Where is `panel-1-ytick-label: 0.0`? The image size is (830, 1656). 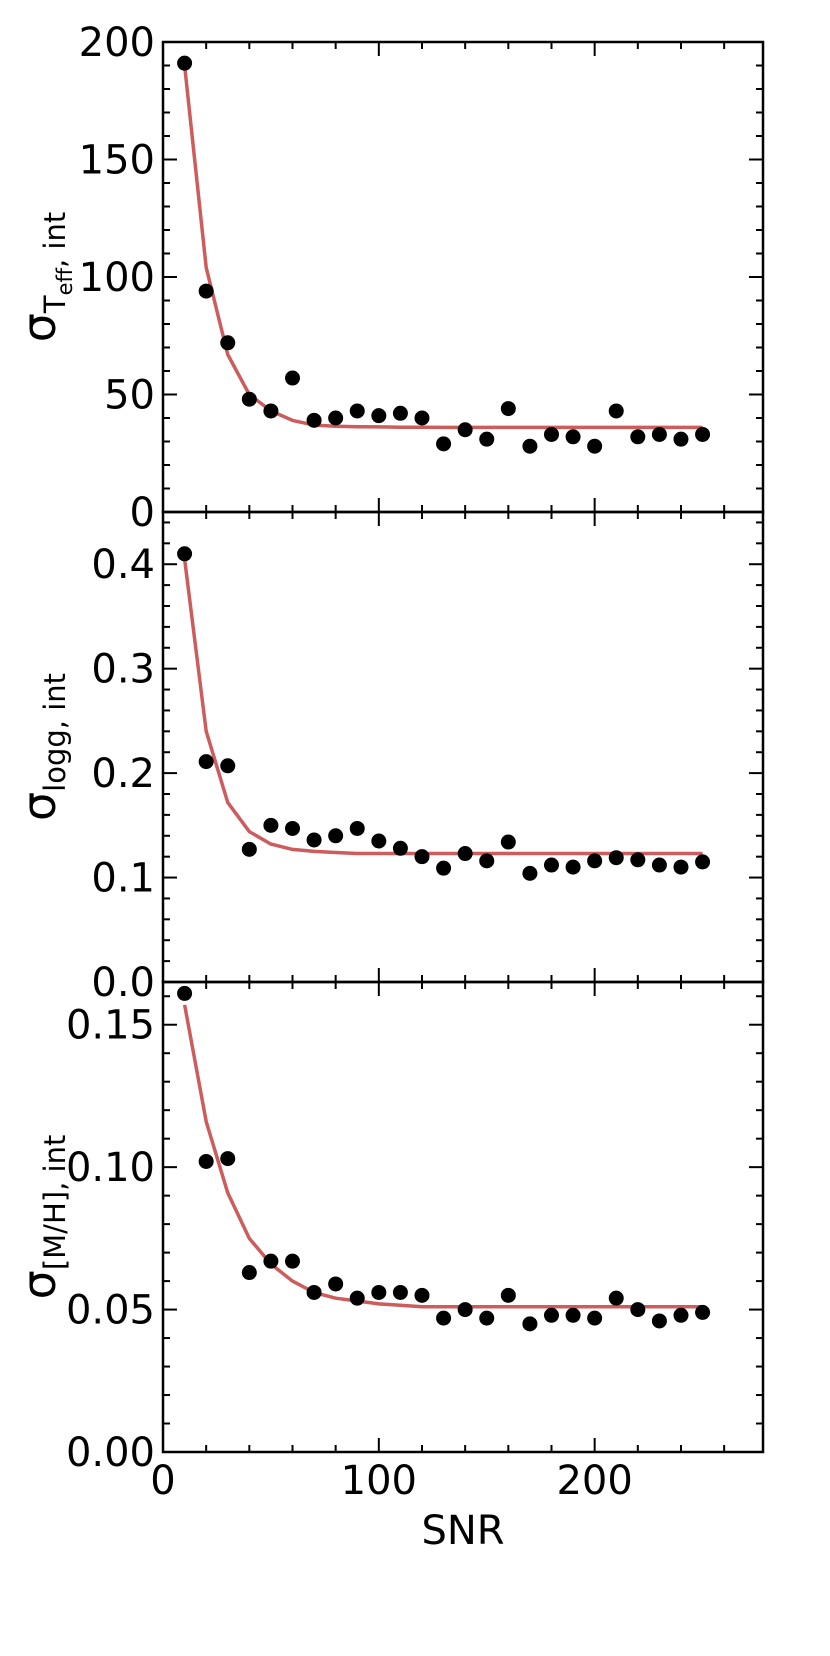
panel-1-ytick-label: 0.0 is located at coordinates (123, 983).